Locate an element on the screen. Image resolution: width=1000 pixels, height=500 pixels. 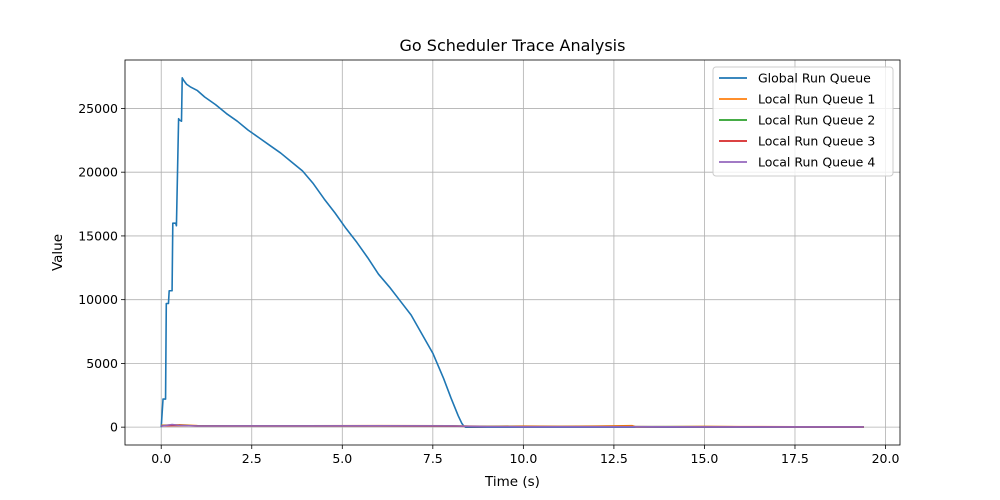
legend-entry: Local Run Queue 2 is located at coordinates (816, 120).